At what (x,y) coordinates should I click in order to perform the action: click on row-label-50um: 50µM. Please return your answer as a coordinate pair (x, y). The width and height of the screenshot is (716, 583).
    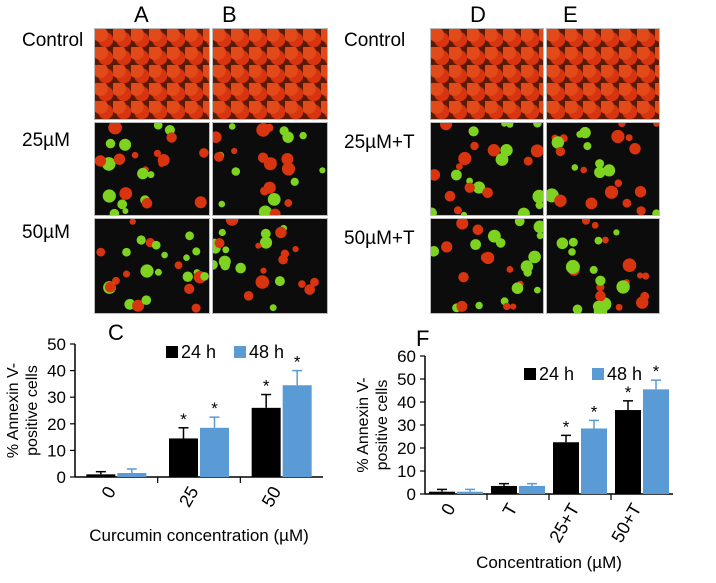
    Looking at the image, I should click on (46, 232).